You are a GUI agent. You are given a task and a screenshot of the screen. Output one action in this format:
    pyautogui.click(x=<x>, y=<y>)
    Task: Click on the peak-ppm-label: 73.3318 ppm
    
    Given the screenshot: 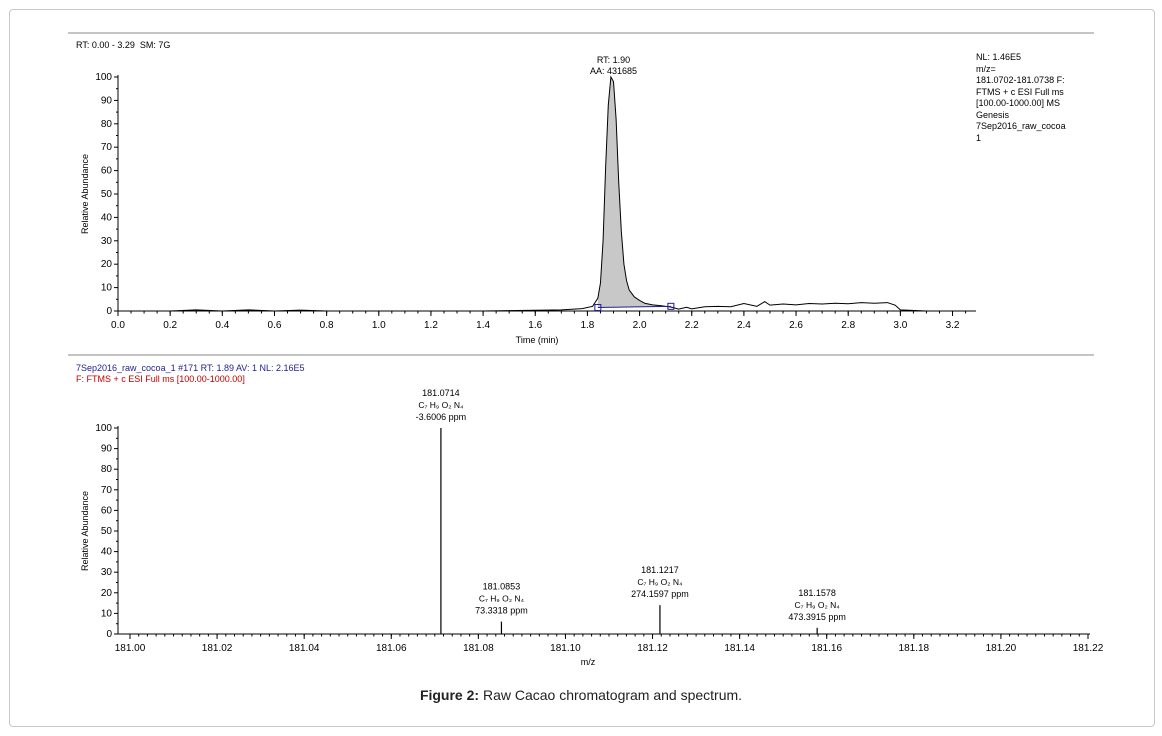 What is the action you would take?
    pyautogui.click(x=501, y=611)
    